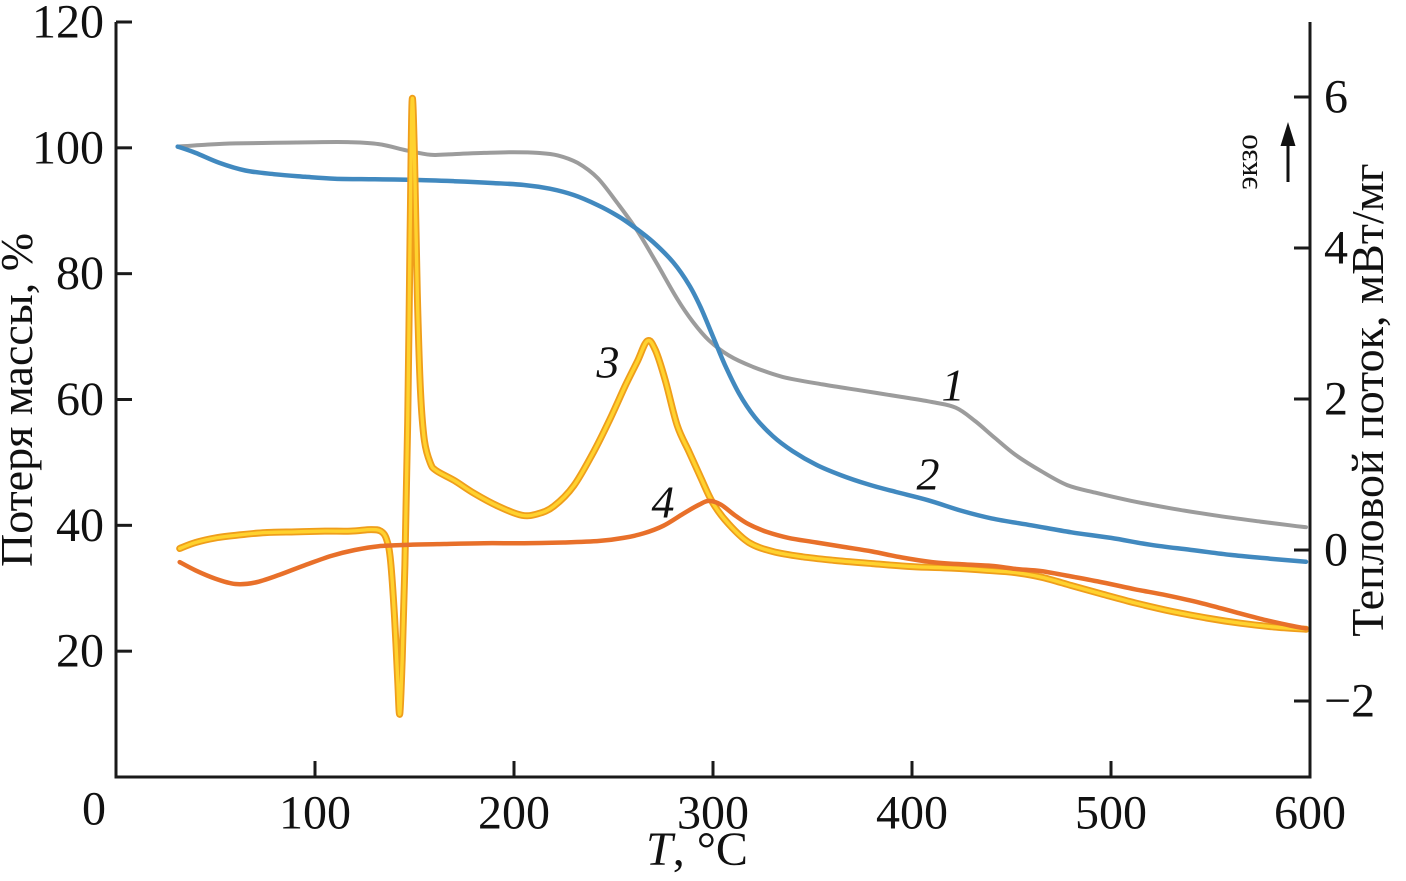 This screenshot has width=1406, height=881. What do you see at coordinates (80, 273) in the screenshot?
I see `y-left-tick-label-80: 80` at bounding box center [80, 273].